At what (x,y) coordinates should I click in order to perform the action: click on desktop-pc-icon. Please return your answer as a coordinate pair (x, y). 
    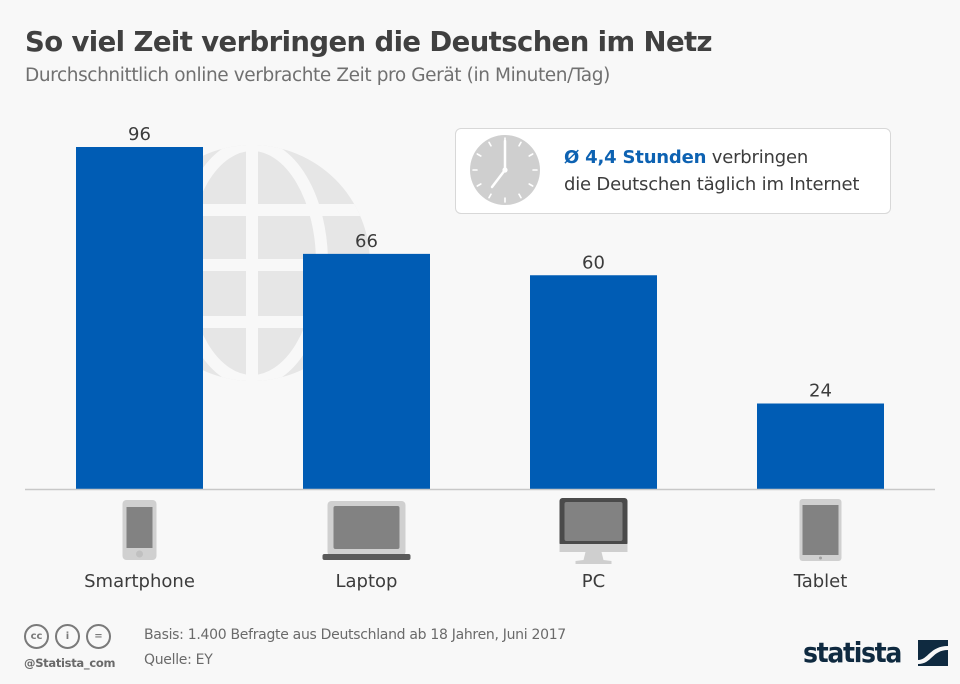
    Looking at the image, I should click on (593, 531).